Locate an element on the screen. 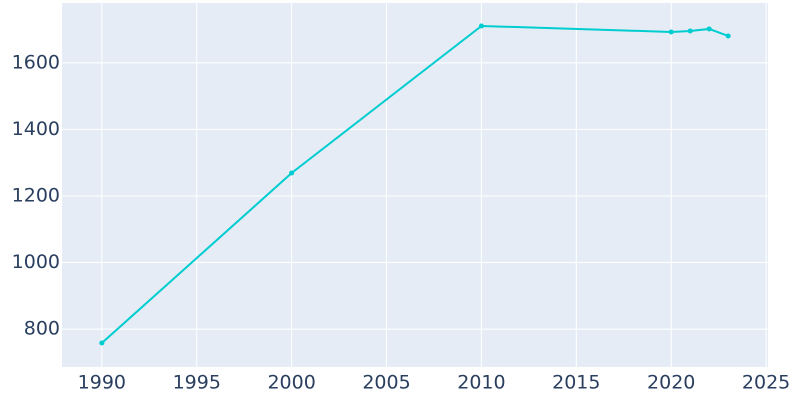 The image size is (800, 400). x-tick-label: 2025 is located at coordinates (766, 383).